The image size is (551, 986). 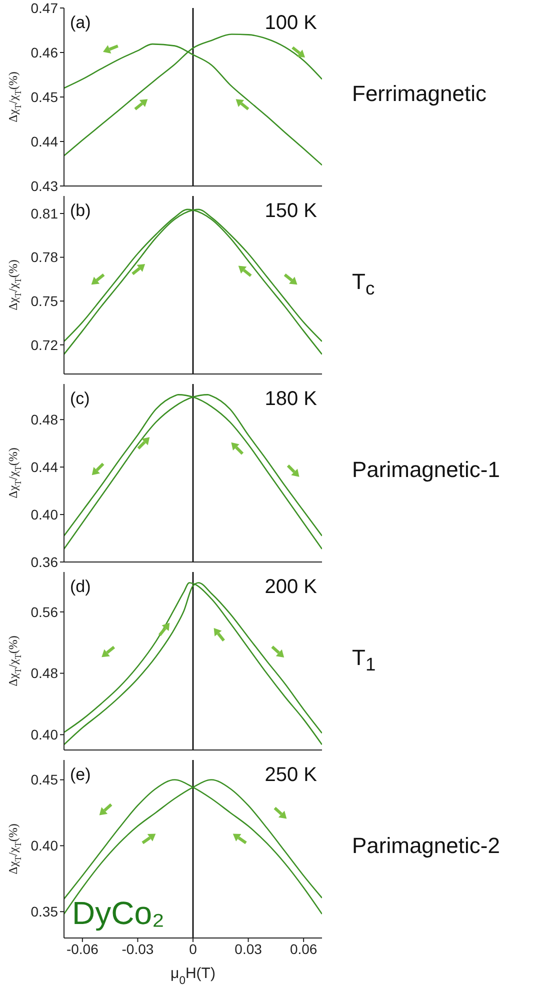 What do you see at coordinates (364, 660) in the screenshot?
I see `text: T$_{1}$` at bounding box center [364, 660].